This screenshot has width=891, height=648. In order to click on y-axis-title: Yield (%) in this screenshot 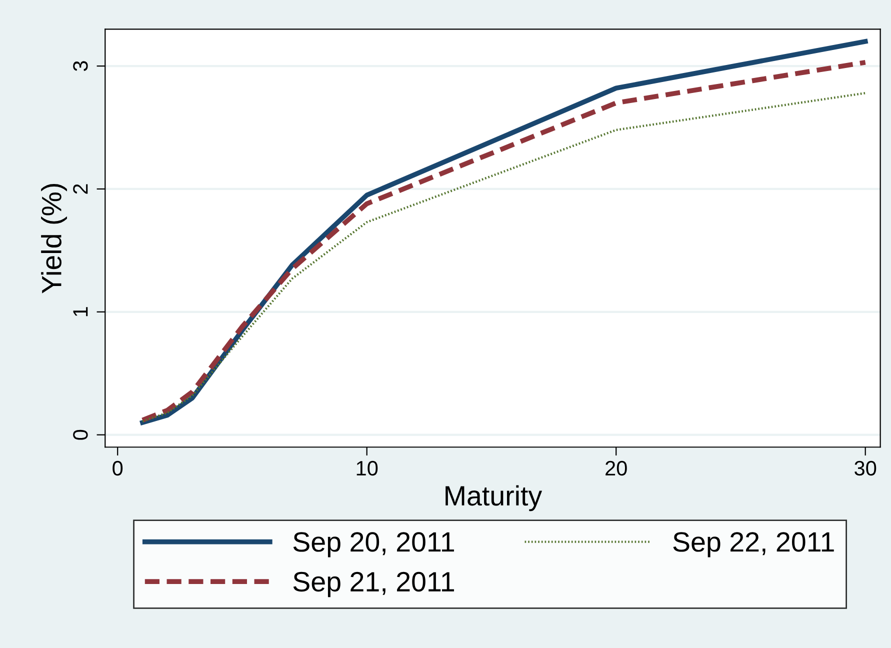, I will do `click(54, 239)`.